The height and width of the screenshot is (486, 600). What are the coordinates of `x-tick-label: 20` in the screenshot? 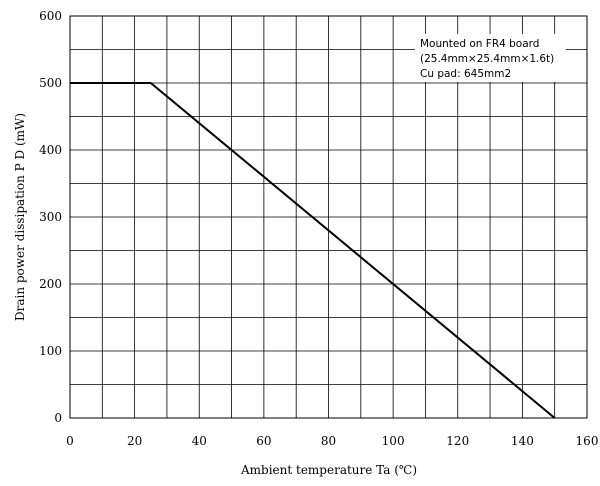 It's located at (134, 441).